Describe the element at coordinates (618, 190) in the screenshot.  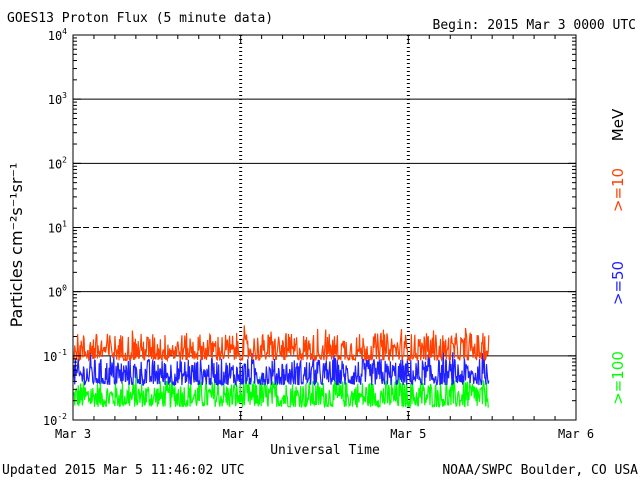
I see `legend-entry: >=10` at that location.